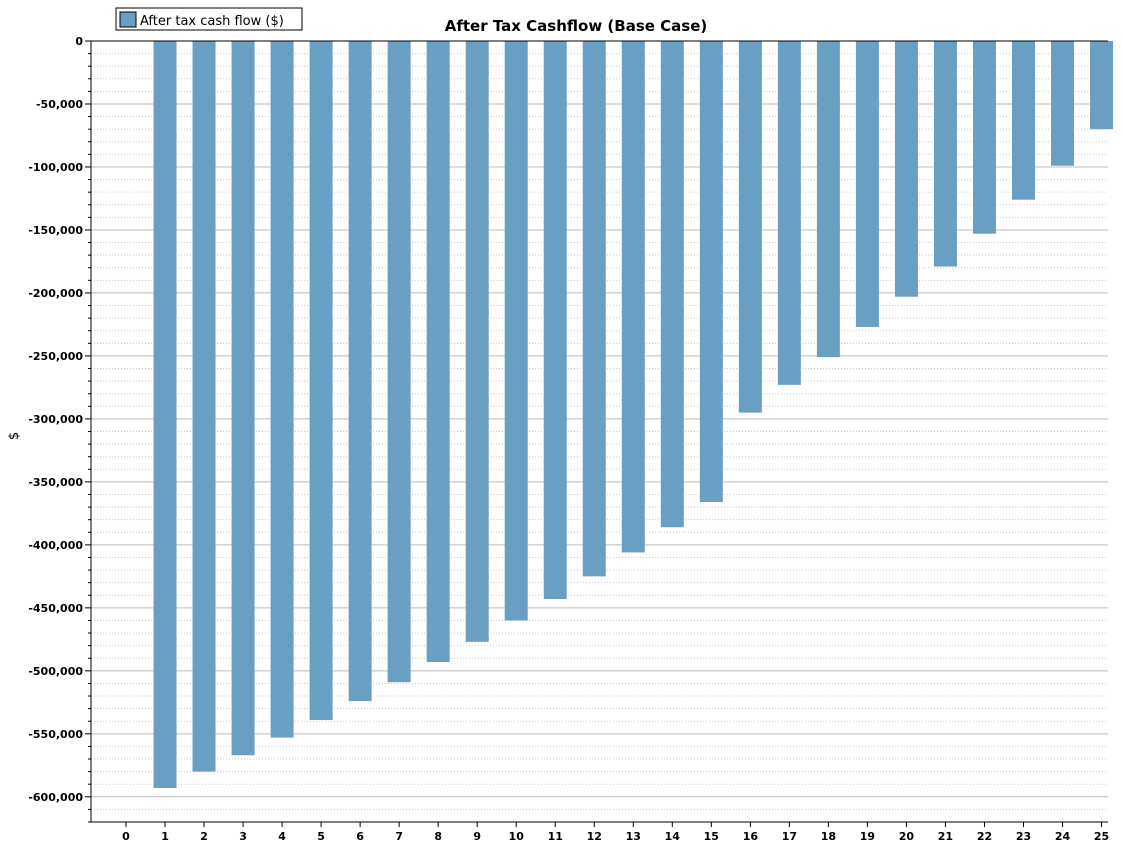 The image size is (1122, 845). What do you see at coordinates (165, 836) in the screenshot?
I see `x-tick-label: 1` at bounding box center [165, 836].